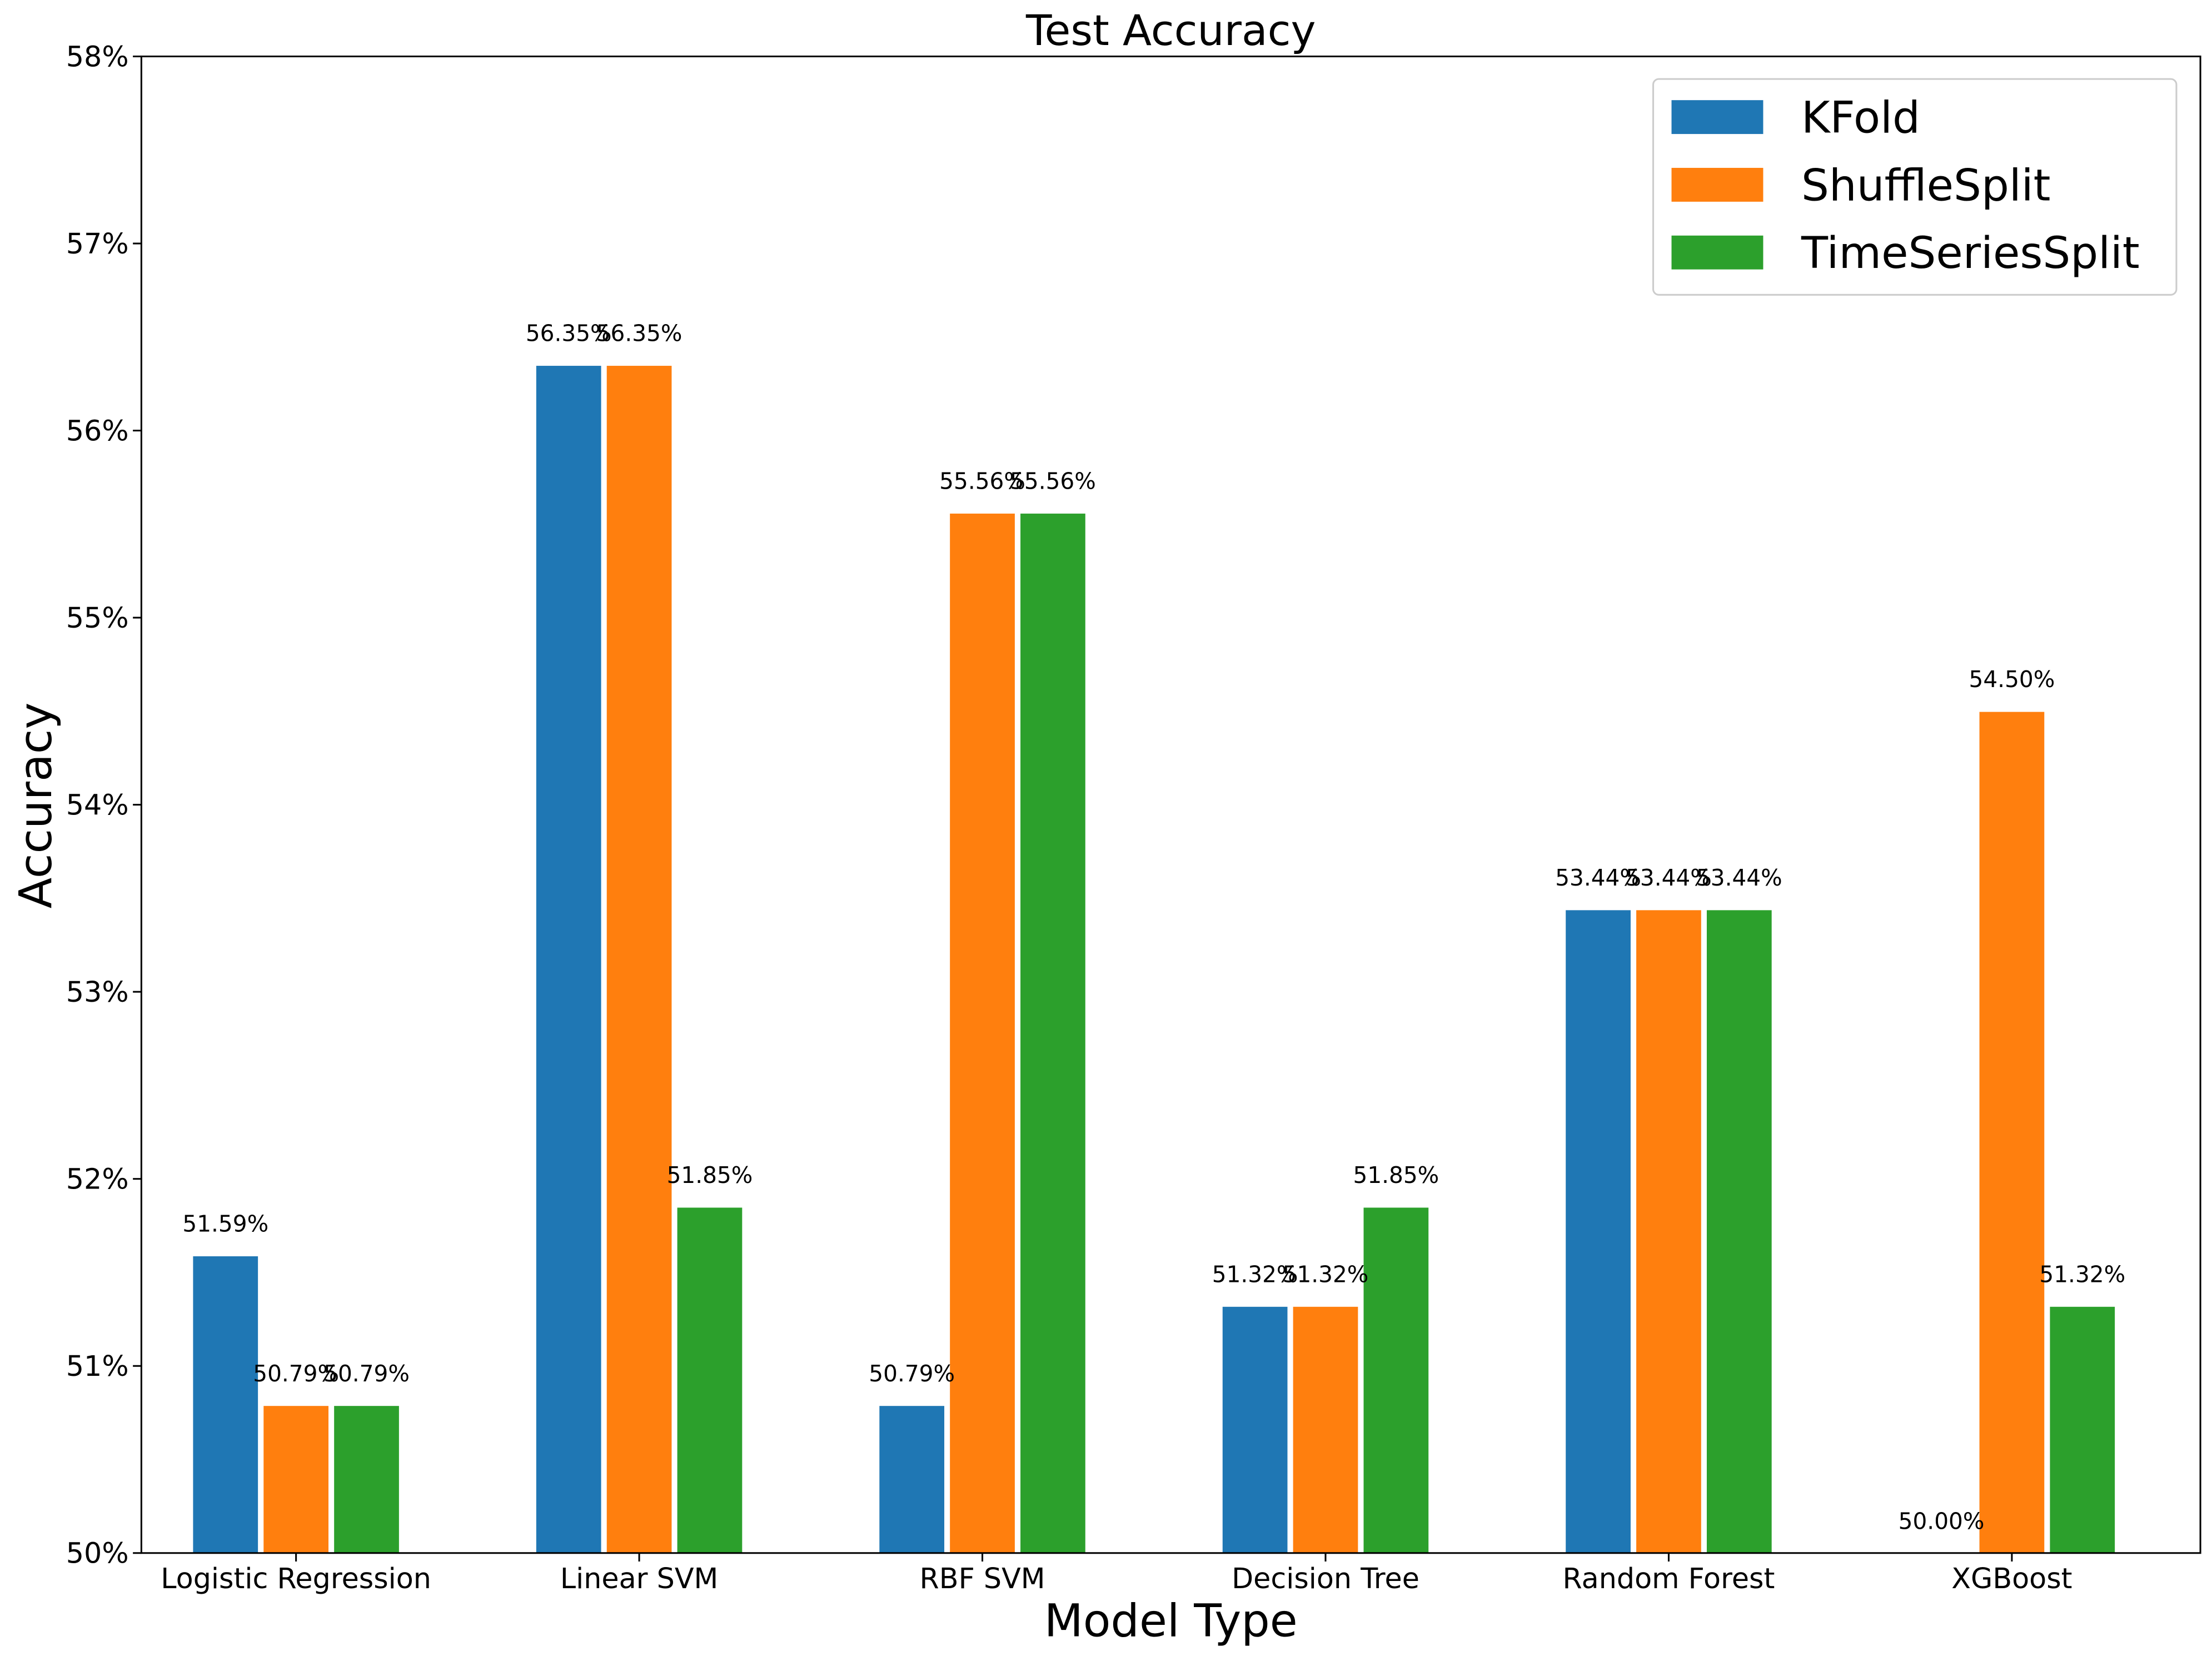  What do you see at coordinates (1861, 118) in the screenshot?
I see `legend-label: KFold` at bounding box center [1861, 118].